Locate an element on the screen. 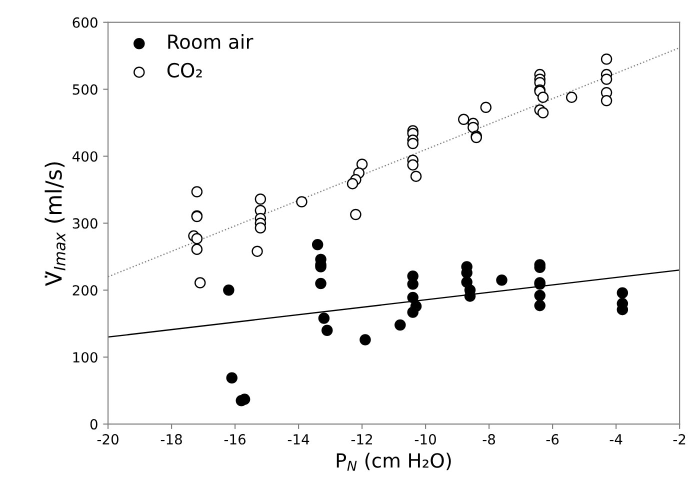 Image resolution: width=697 pixels, height=496 pixels. x-tick-label: -2 is located at coordinates (679, 439).